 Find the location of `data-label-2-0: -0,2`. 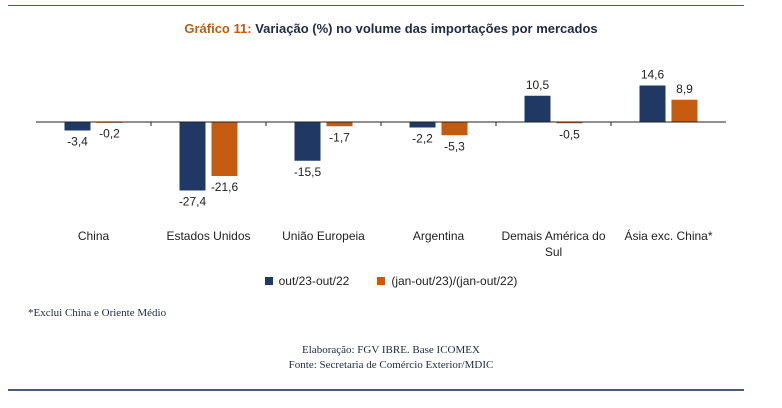

data-label-2-0: -0,2 is located at coordinates (109, 134).